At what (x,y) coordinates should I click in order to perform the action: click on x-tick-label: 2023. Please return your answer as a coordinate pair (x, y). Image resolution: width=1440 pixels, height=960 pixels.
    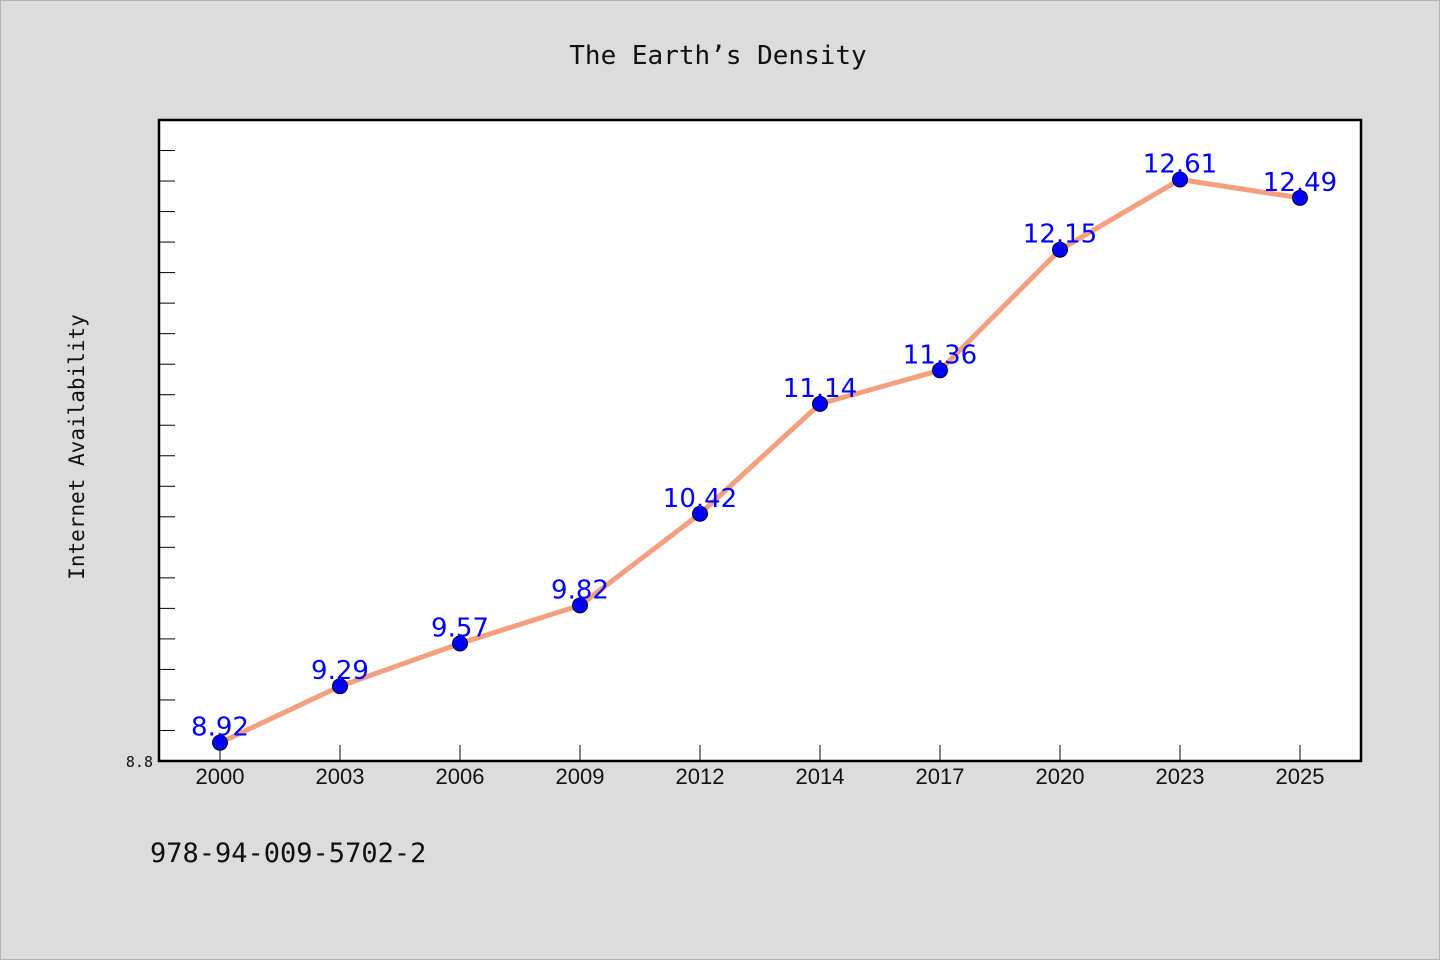
    Looking at the image, I should click on (1180, 776).